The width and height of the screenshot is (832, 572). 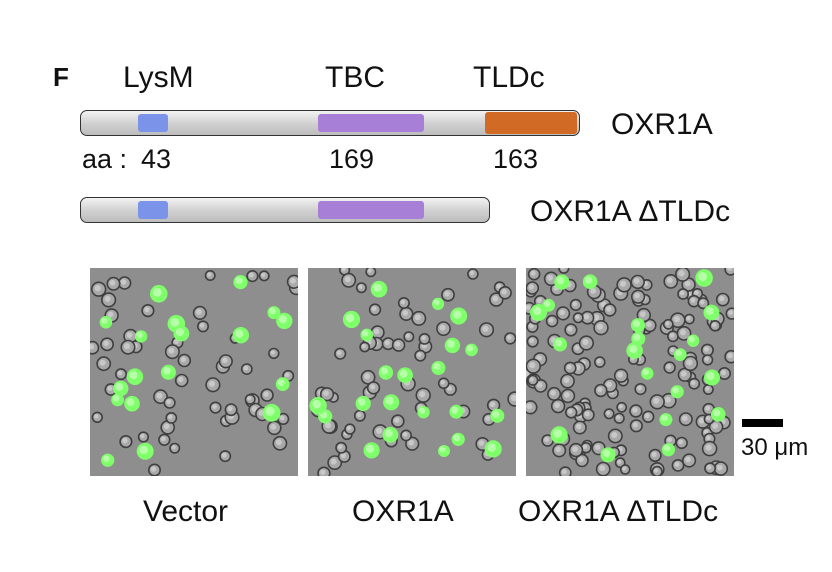 I want to click on micrograph-oxr1a-dtldc, so click(x=630, y=372).